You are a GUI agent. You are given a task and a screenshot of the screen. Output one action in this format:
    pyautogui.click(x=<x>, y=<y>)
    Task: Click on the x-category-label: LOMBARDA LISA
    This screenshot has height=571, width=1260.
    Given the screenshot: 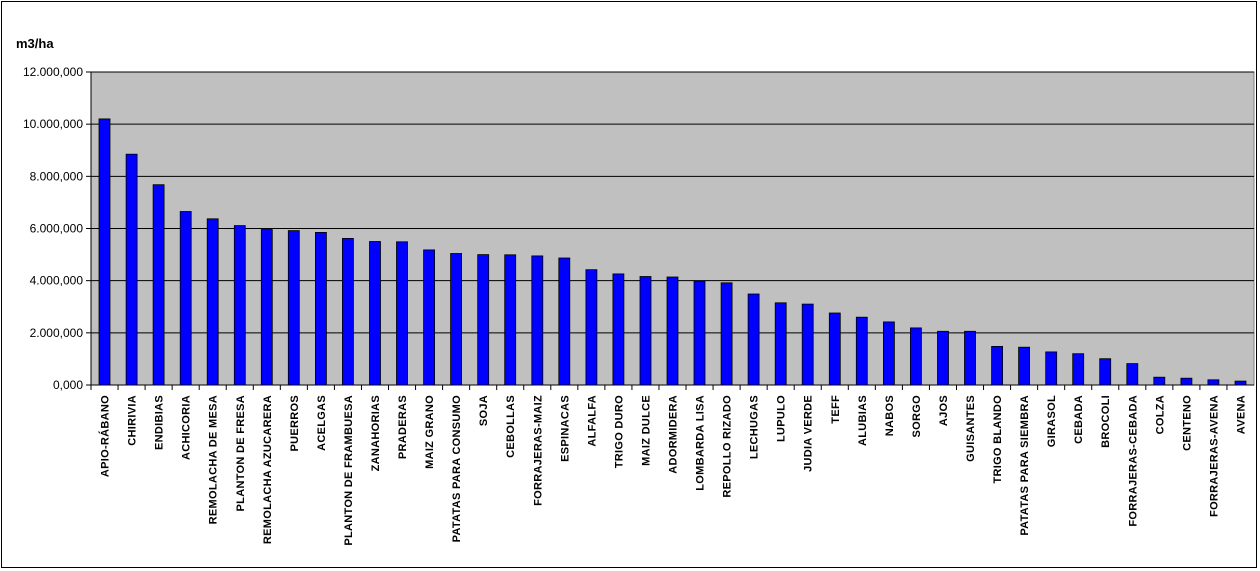 What is the action you would take?
    pyautogui.click(x=701, y=443)
    